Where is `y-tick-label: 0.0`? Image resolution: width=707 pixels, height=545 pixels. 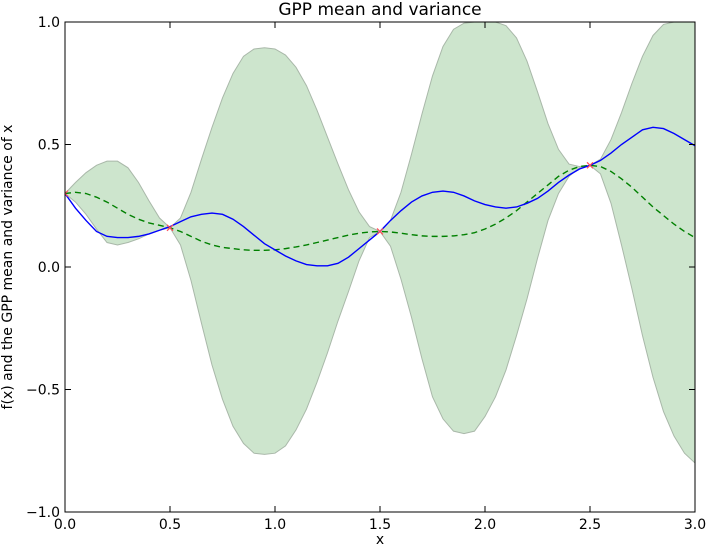
y-tick-label: 0.0 is located at coordinates (49, 268).